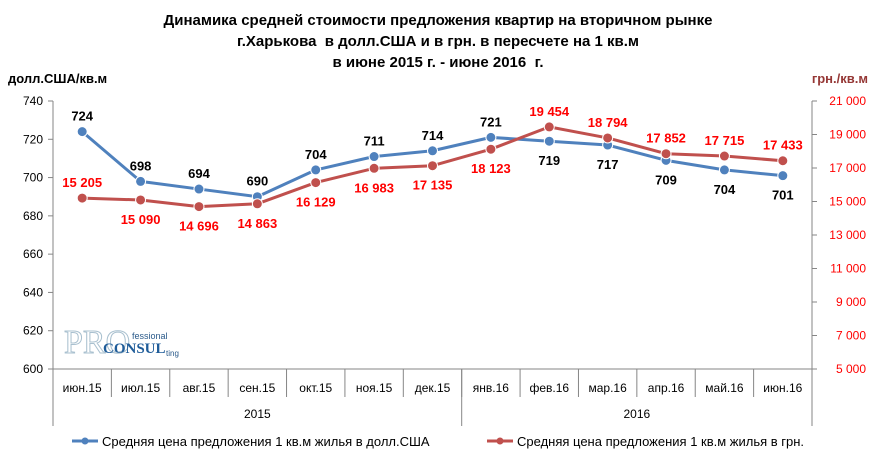  I want to click on x-tick-label: янв.16, so click(491, 388).